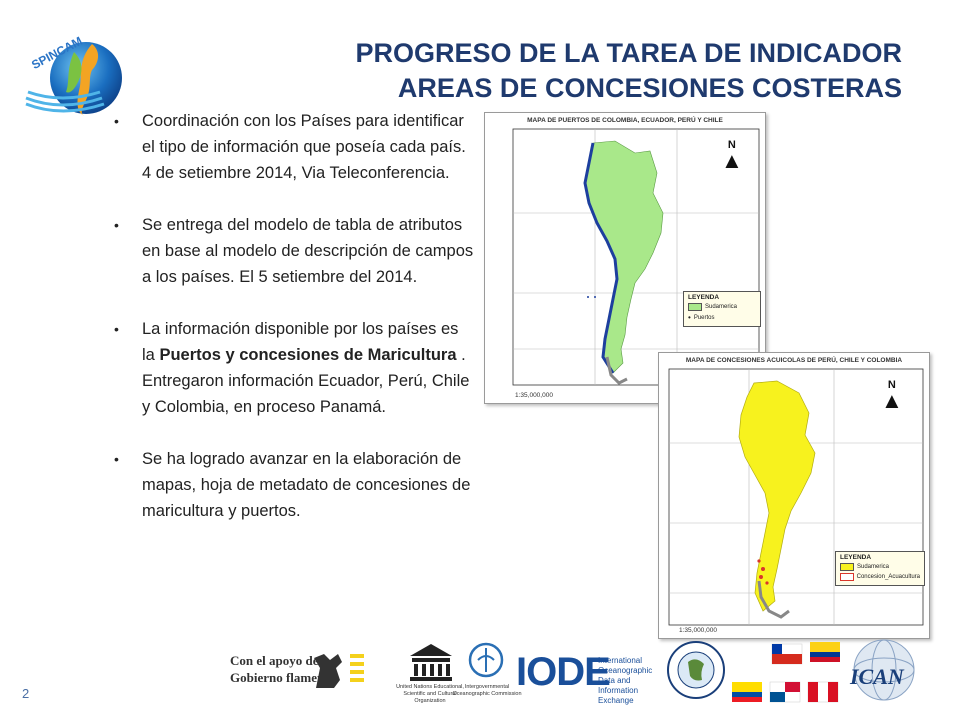 Image resolution: width=960 pixels, height=720 pixels. I want to click on concessions-map-scale: 1:35,000,000, so click(698, 630).